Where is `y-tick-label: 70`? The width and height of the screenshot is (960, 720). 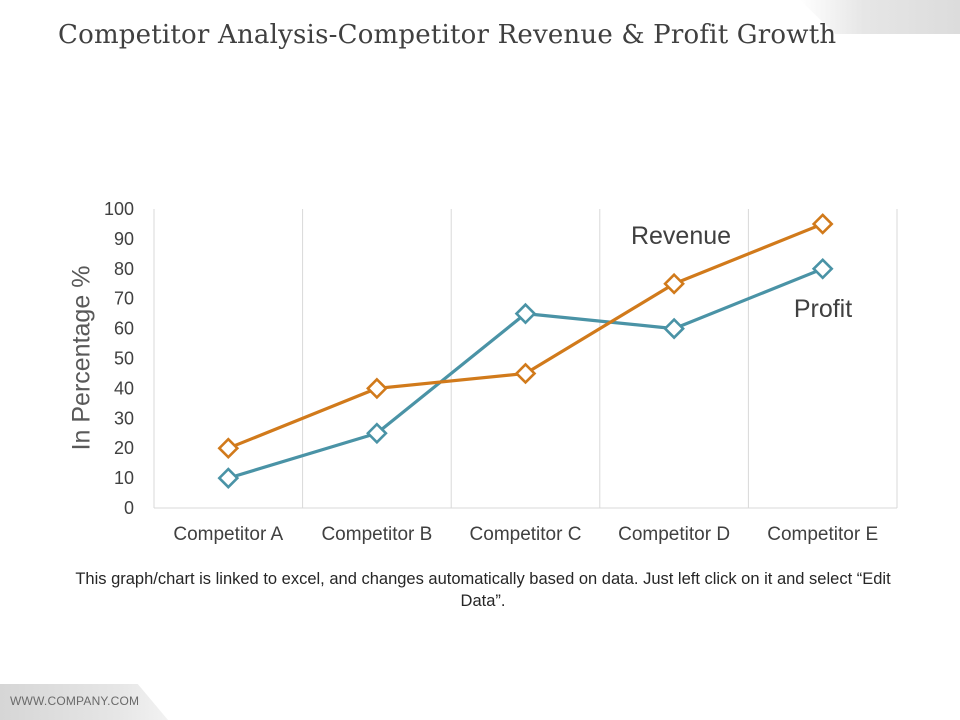
y-tick-label: 70 is located at coordinates (124, 299).